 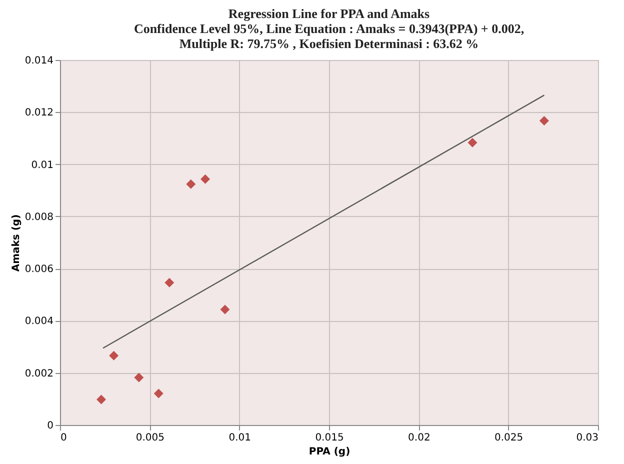 What do you see at coordinates (419, 438) in the screenshot?
I see `x-tick-label: 0.02` at bounding box center [419, 438].